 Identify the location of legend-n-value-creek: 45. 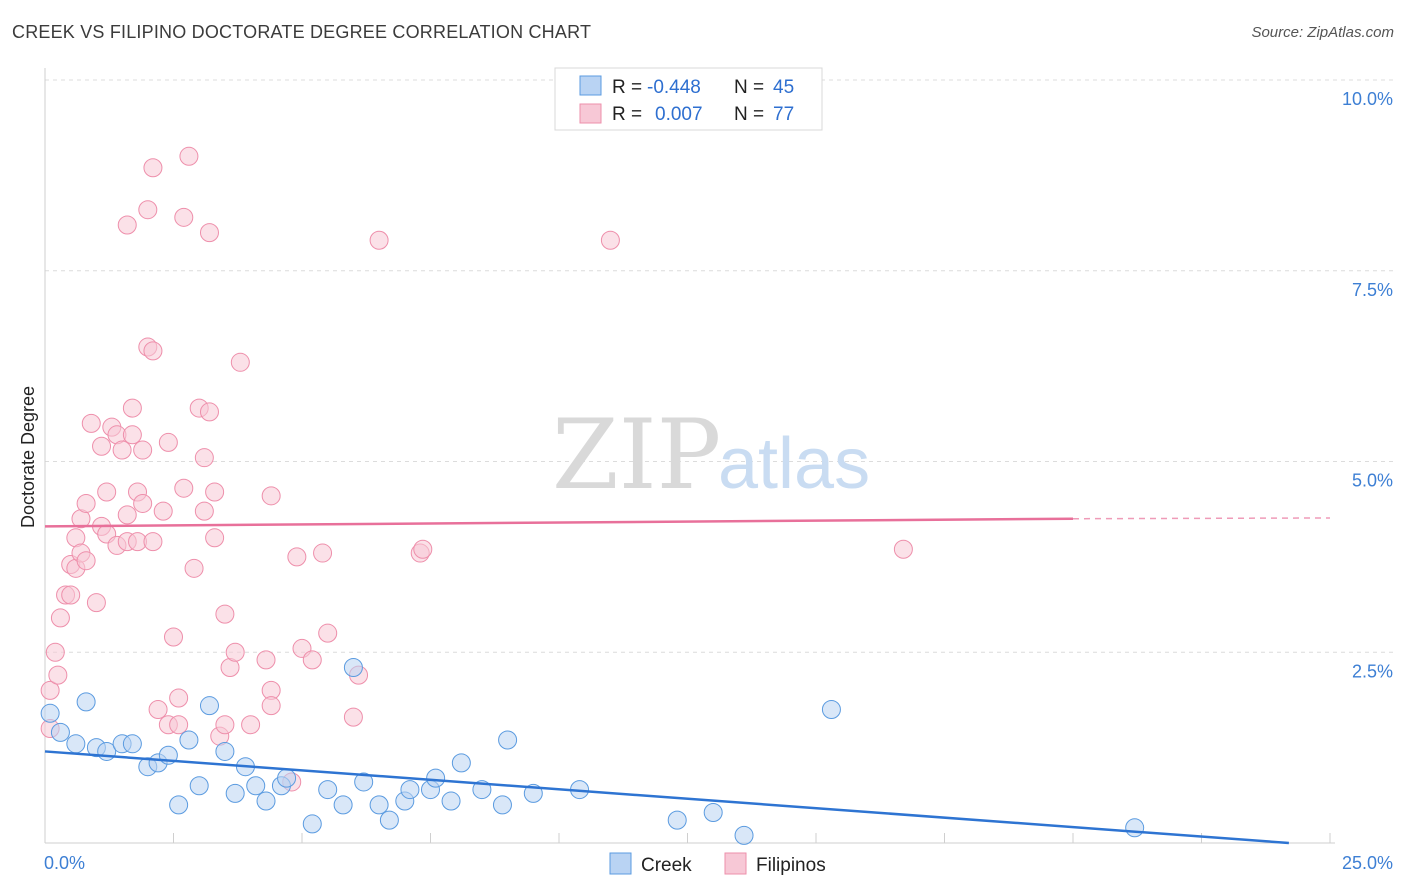
(783, 87).